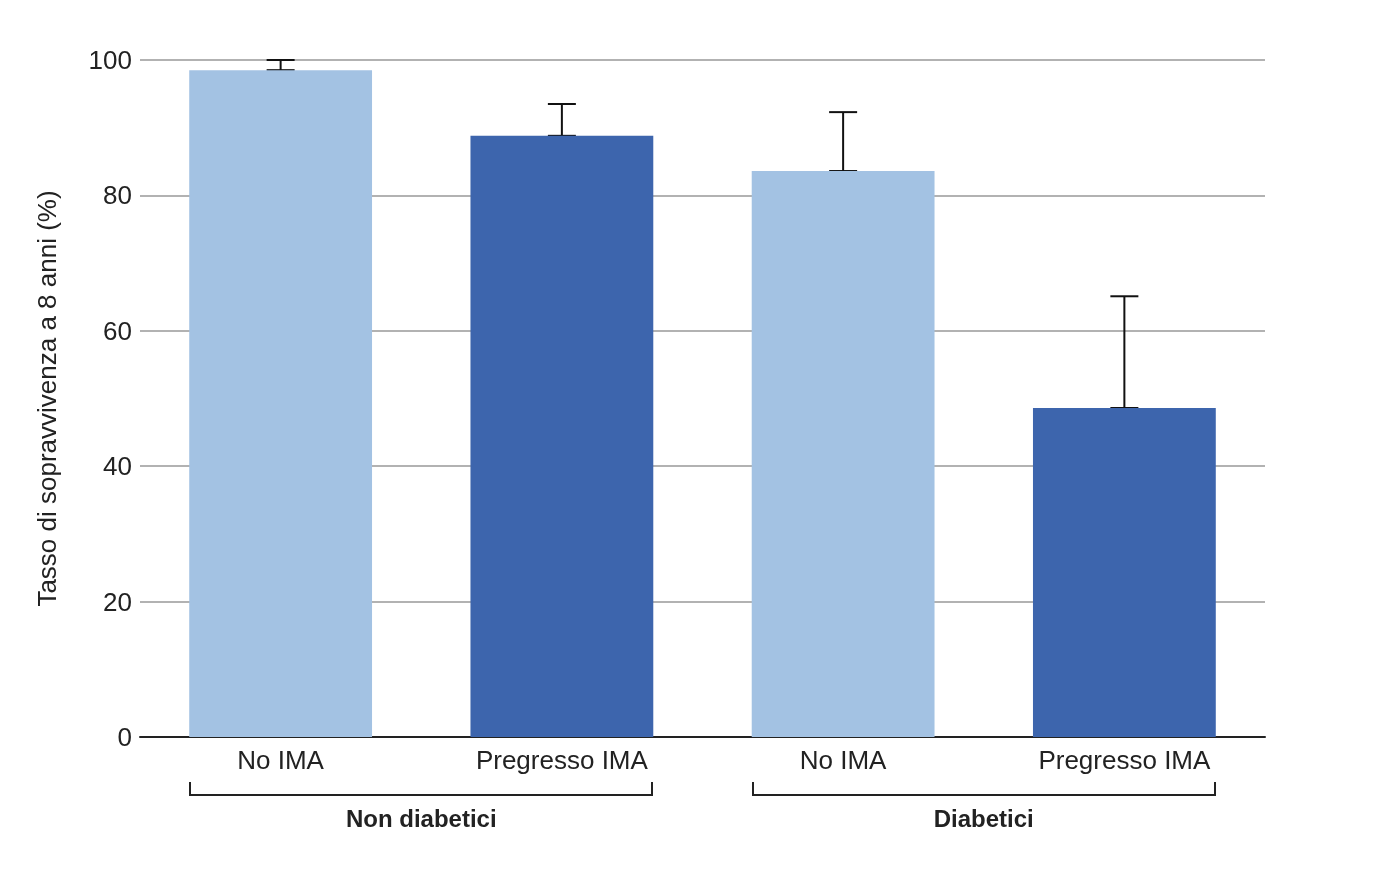 Image resolution: width=1390 pixels, height=877 pixels. Describe the element at coordinates (110, 60) in the screenshot. I see `y-tick-label: 100` at that location.